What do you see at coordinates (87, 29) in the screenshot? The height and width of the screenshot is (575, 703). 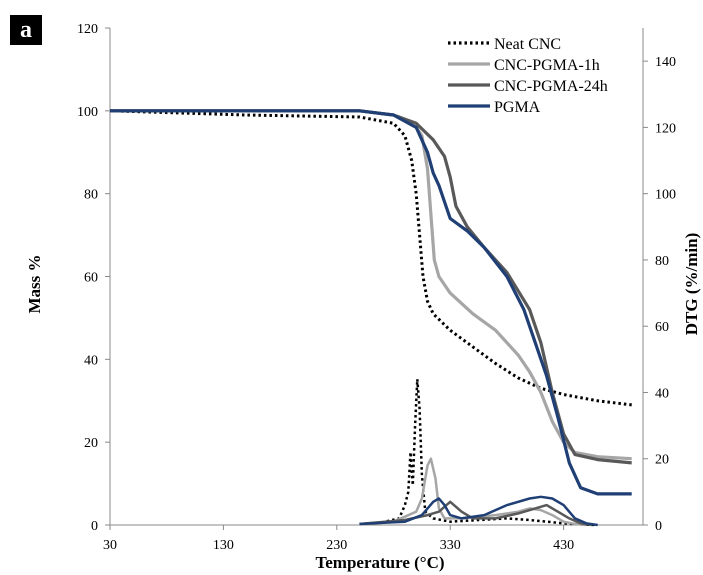 I see `y-left-tick-label: 120` at bounding box center [87, 29].